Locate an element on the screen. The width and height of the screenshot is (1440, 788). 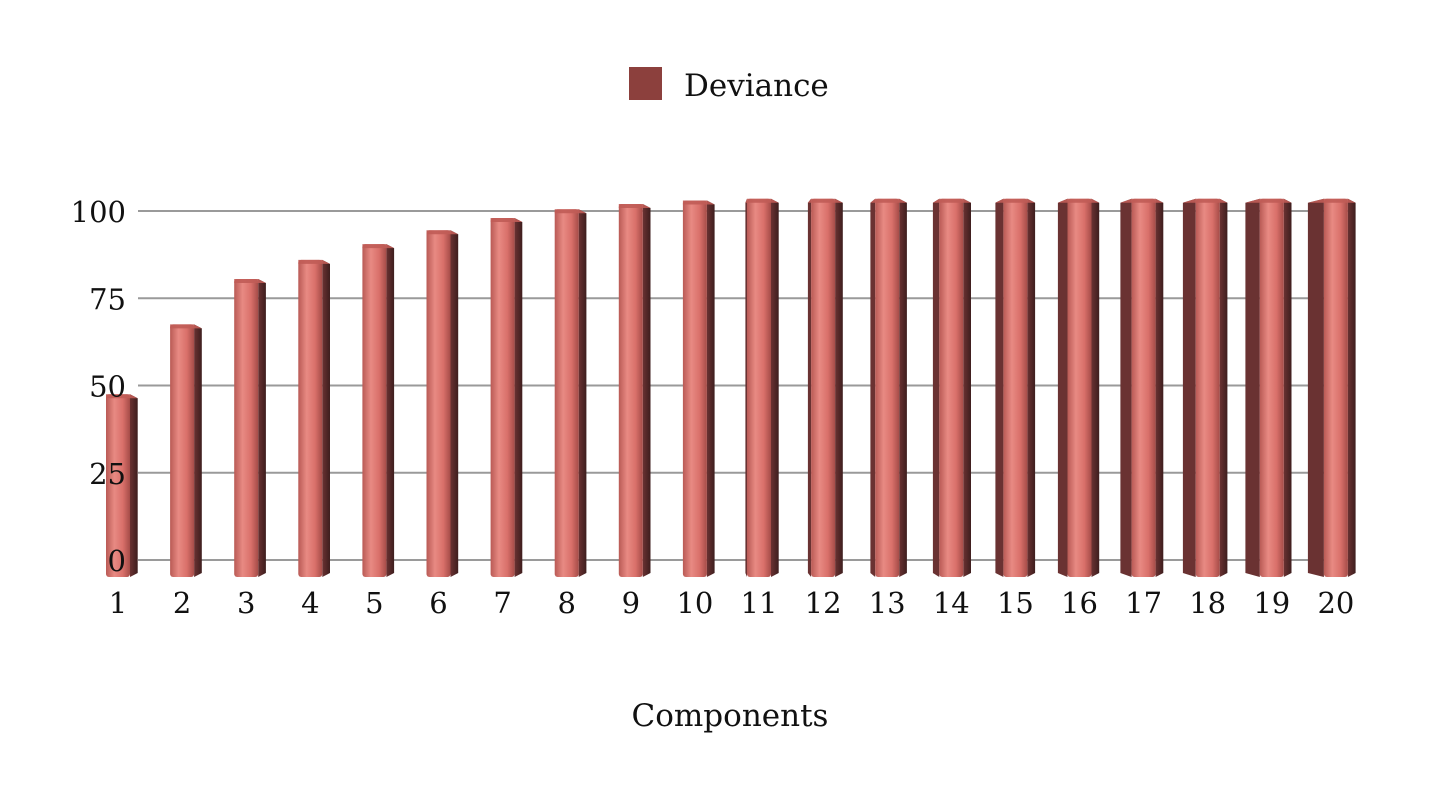
x-tick-label-4: 4 is located at coordinates (310, 603).